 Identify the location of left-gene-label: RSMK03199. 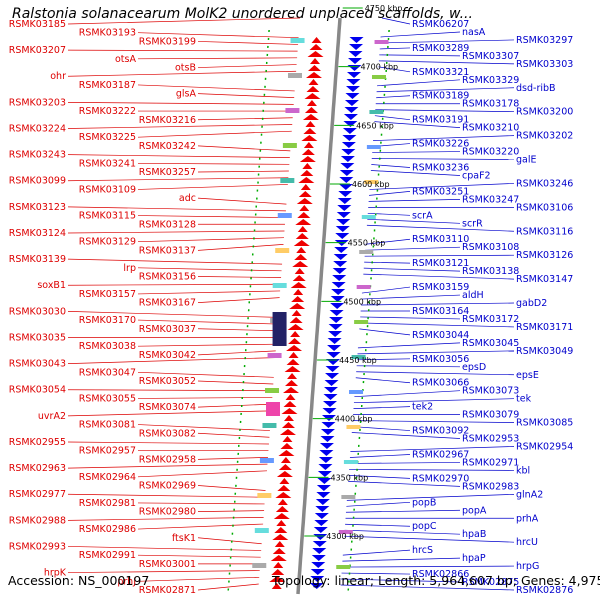
(167, 41).